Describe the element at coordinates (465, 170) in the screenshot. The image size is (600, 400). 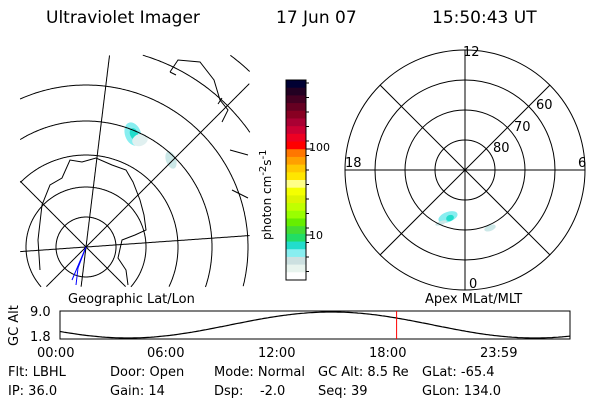
I see `meridian-line` at that location.